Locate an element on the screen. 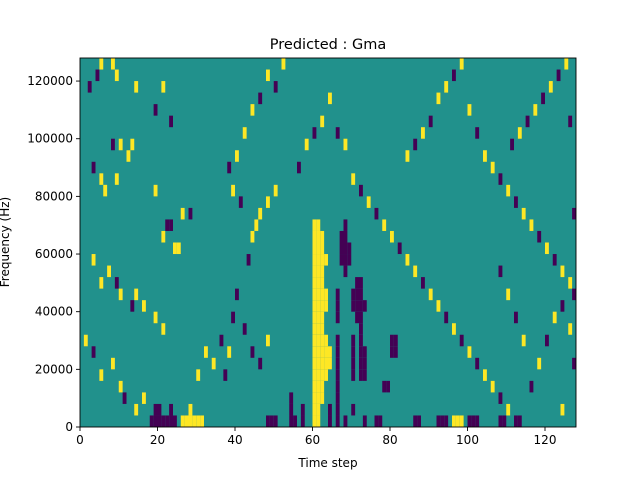 This screenshot has width=640, height=480. y-tick-label: 120000 is located at coordinates (50, 81).